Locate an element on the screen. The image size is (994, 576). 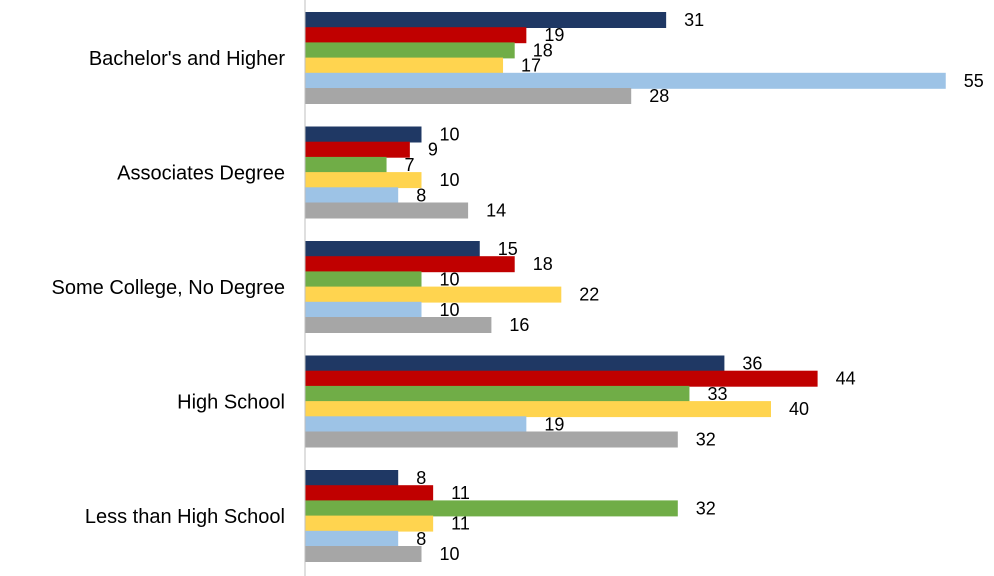
value-label-bachelor-s-and-higher-series-4: 17 is located at coordinates (531, 66).